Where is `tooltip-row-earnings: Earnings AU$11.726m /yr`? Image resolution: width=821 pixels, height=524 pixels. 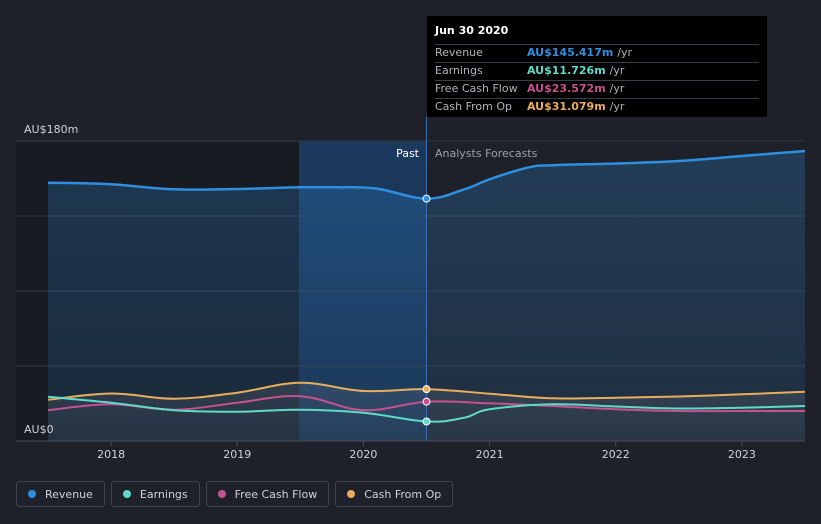 tooltip-row-earnings: Earnings AU$11.726m /yr is located at coordinates (597, 71).